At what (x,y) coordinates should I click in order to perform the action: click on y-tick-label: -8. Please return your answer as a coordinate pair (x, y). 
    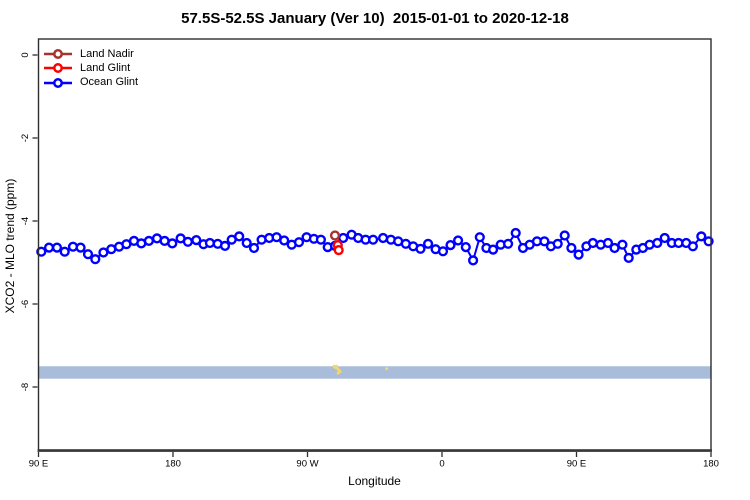
    Looking at the image, I should click on (25, 387).